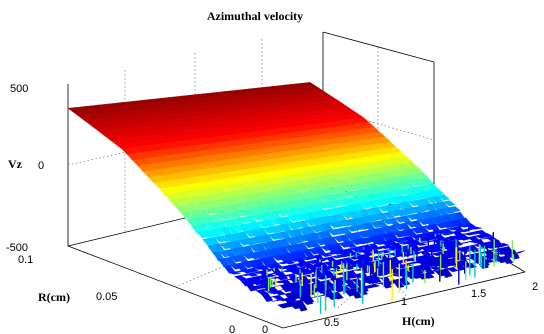  Describe the element at coordinates (404, 302) in the screenshot. I see `h-tick-label-1: 1` at that location.